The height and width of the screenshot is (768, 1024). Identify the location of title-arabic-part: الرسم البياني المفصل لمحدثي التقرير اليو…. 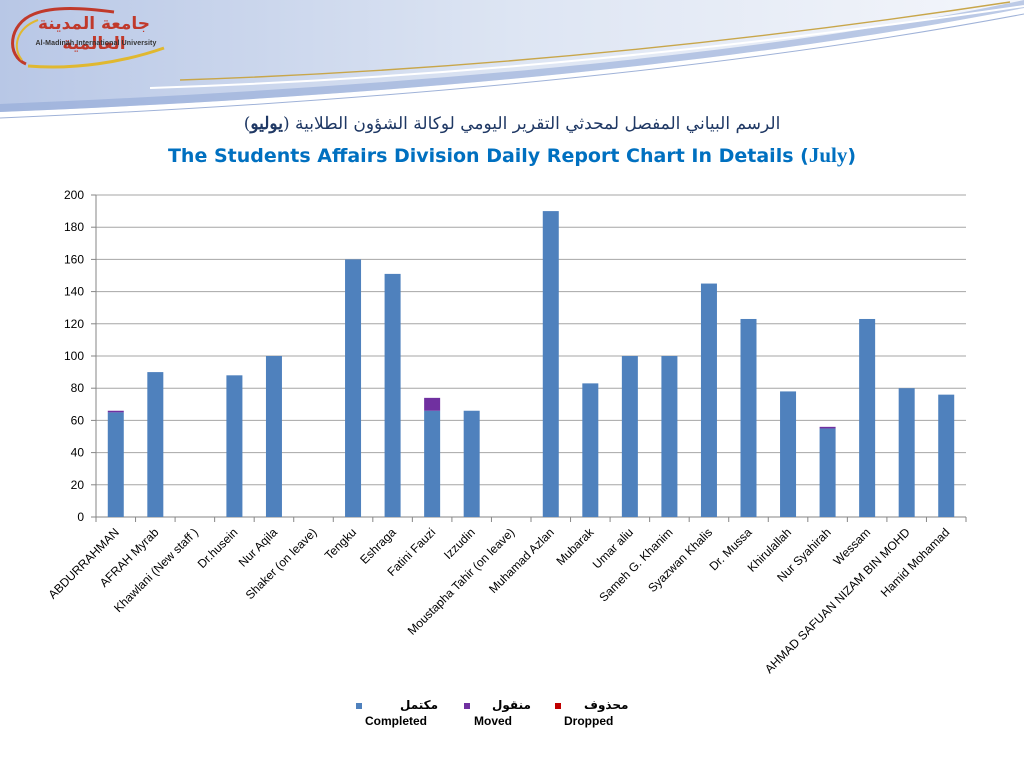
(531, 124).